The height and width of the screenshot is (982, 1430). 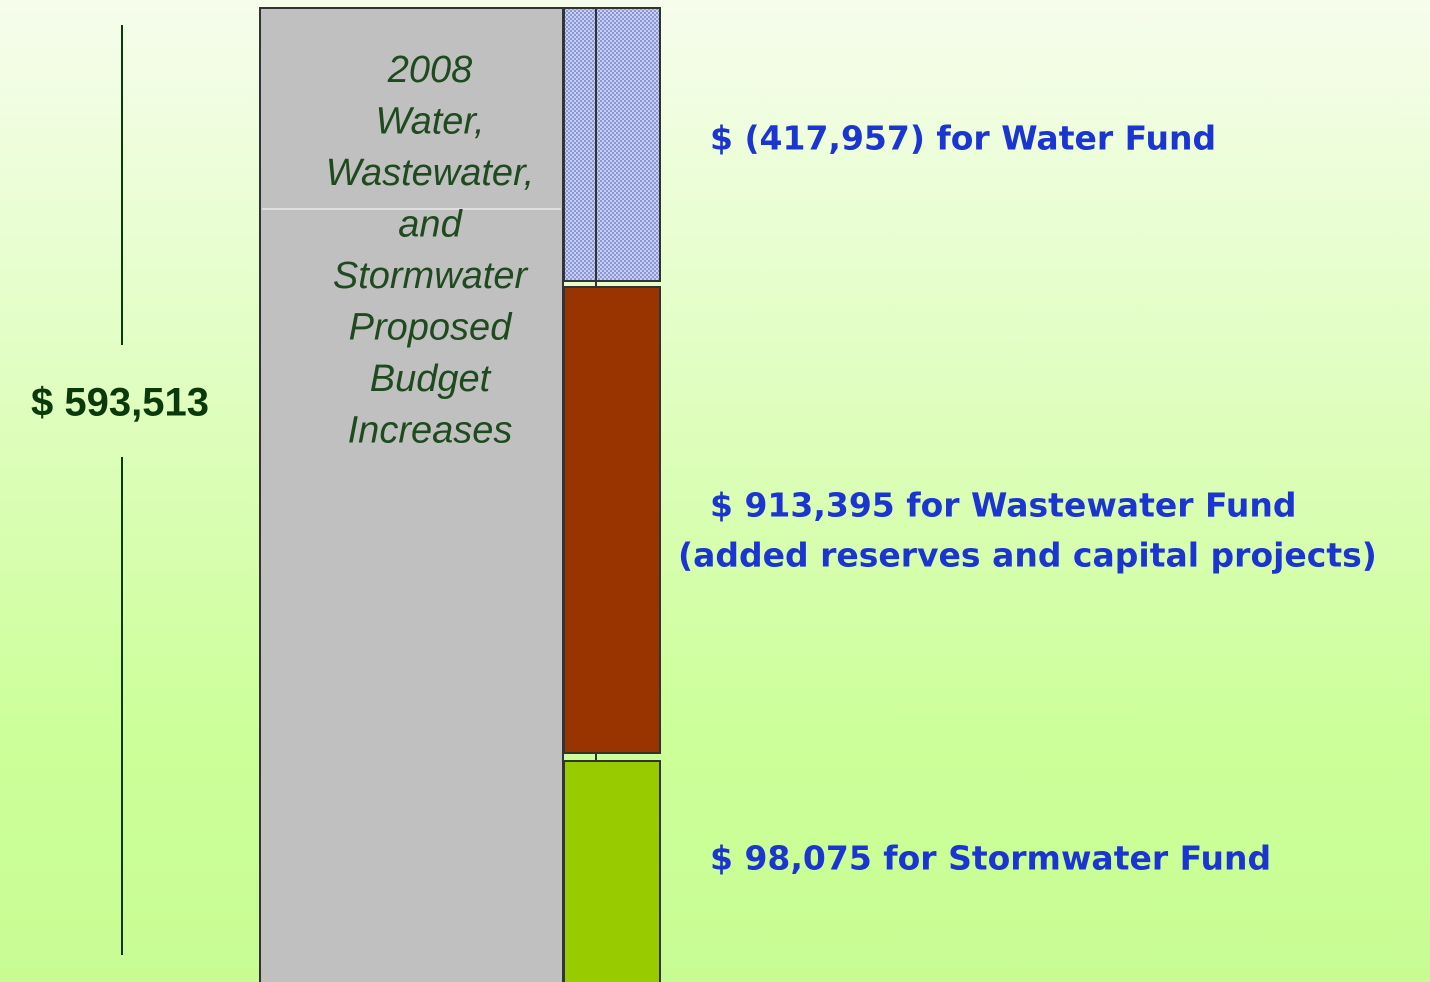 I want to click on total-label: $ 593,513, so click(x=120, y=403).